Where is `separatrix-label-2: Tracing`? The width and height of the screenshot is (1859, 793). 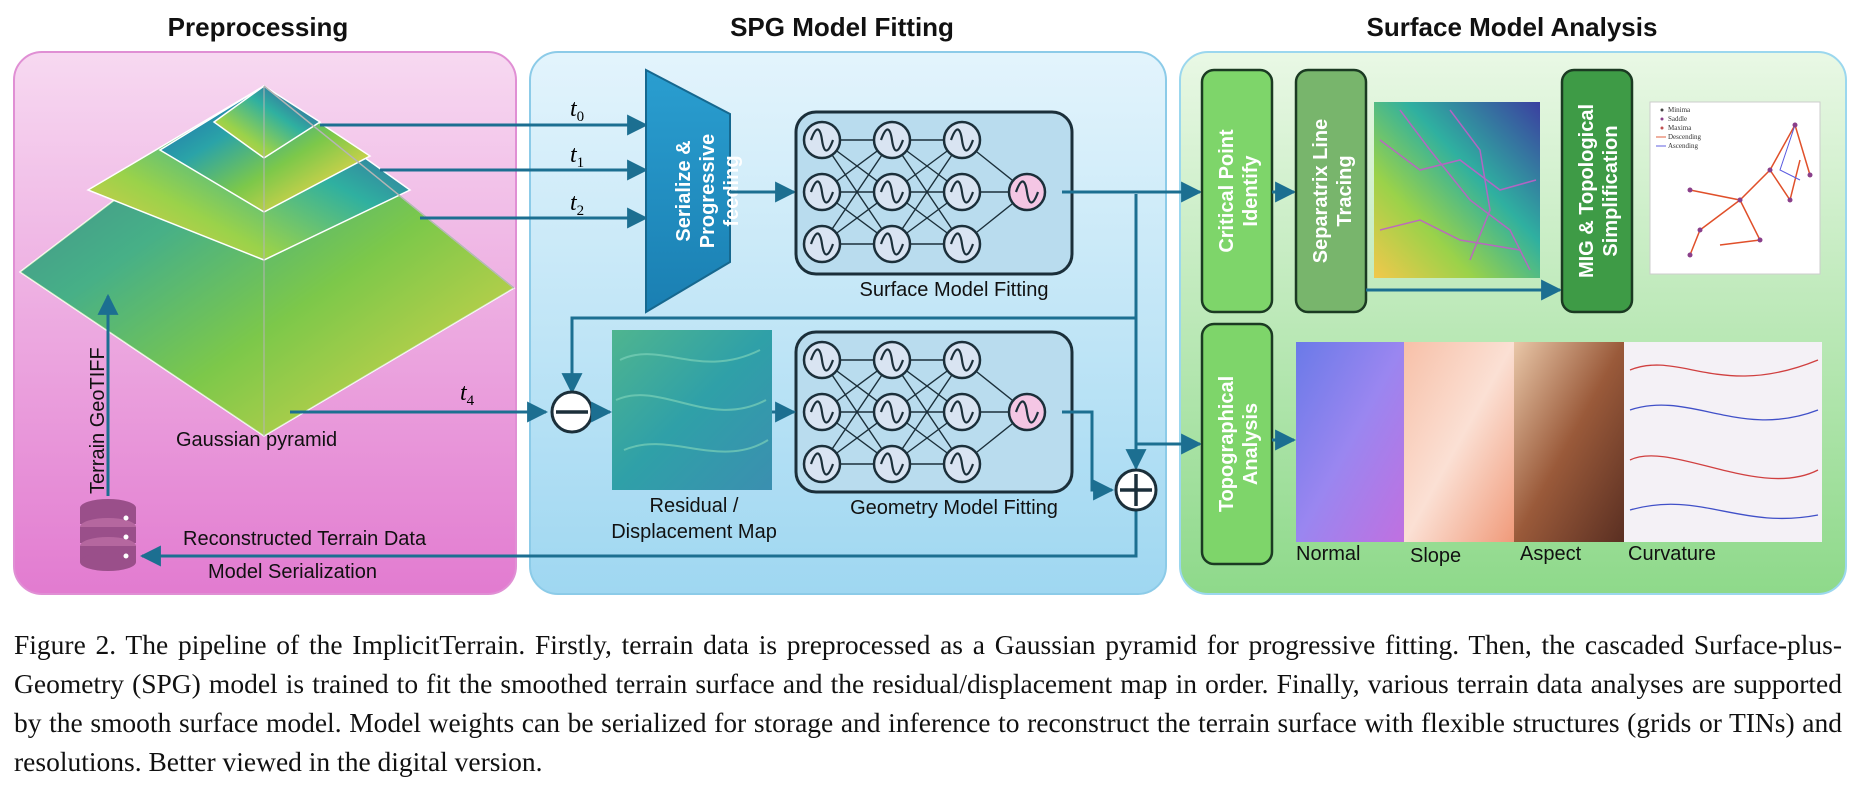
separatrix-label-2: Tracing is located at coordinates (1345, 190).